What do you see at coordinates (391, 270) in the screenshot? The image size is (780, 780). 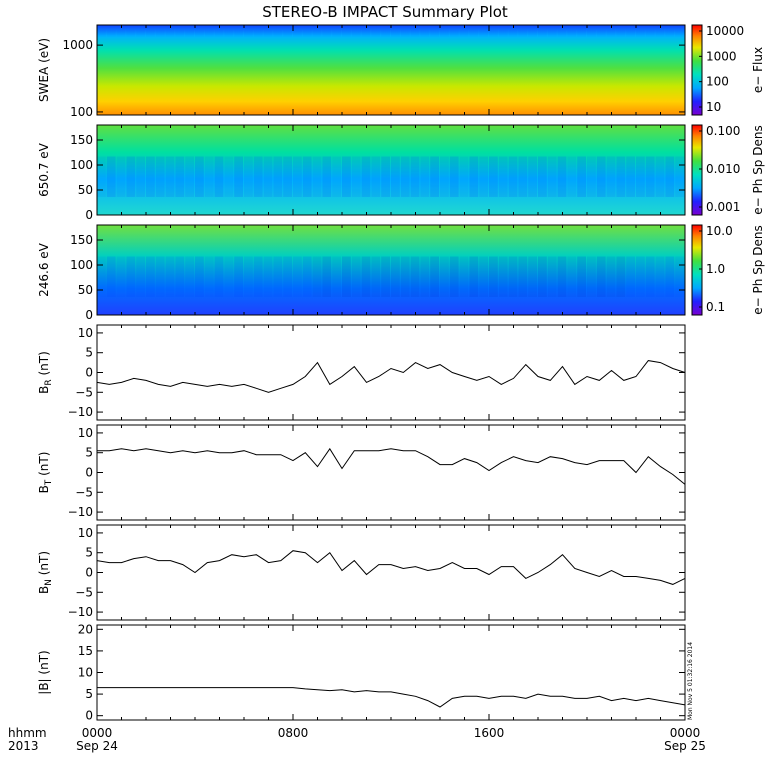 I see `spectrogram-image` at bounding box center [391, 270].